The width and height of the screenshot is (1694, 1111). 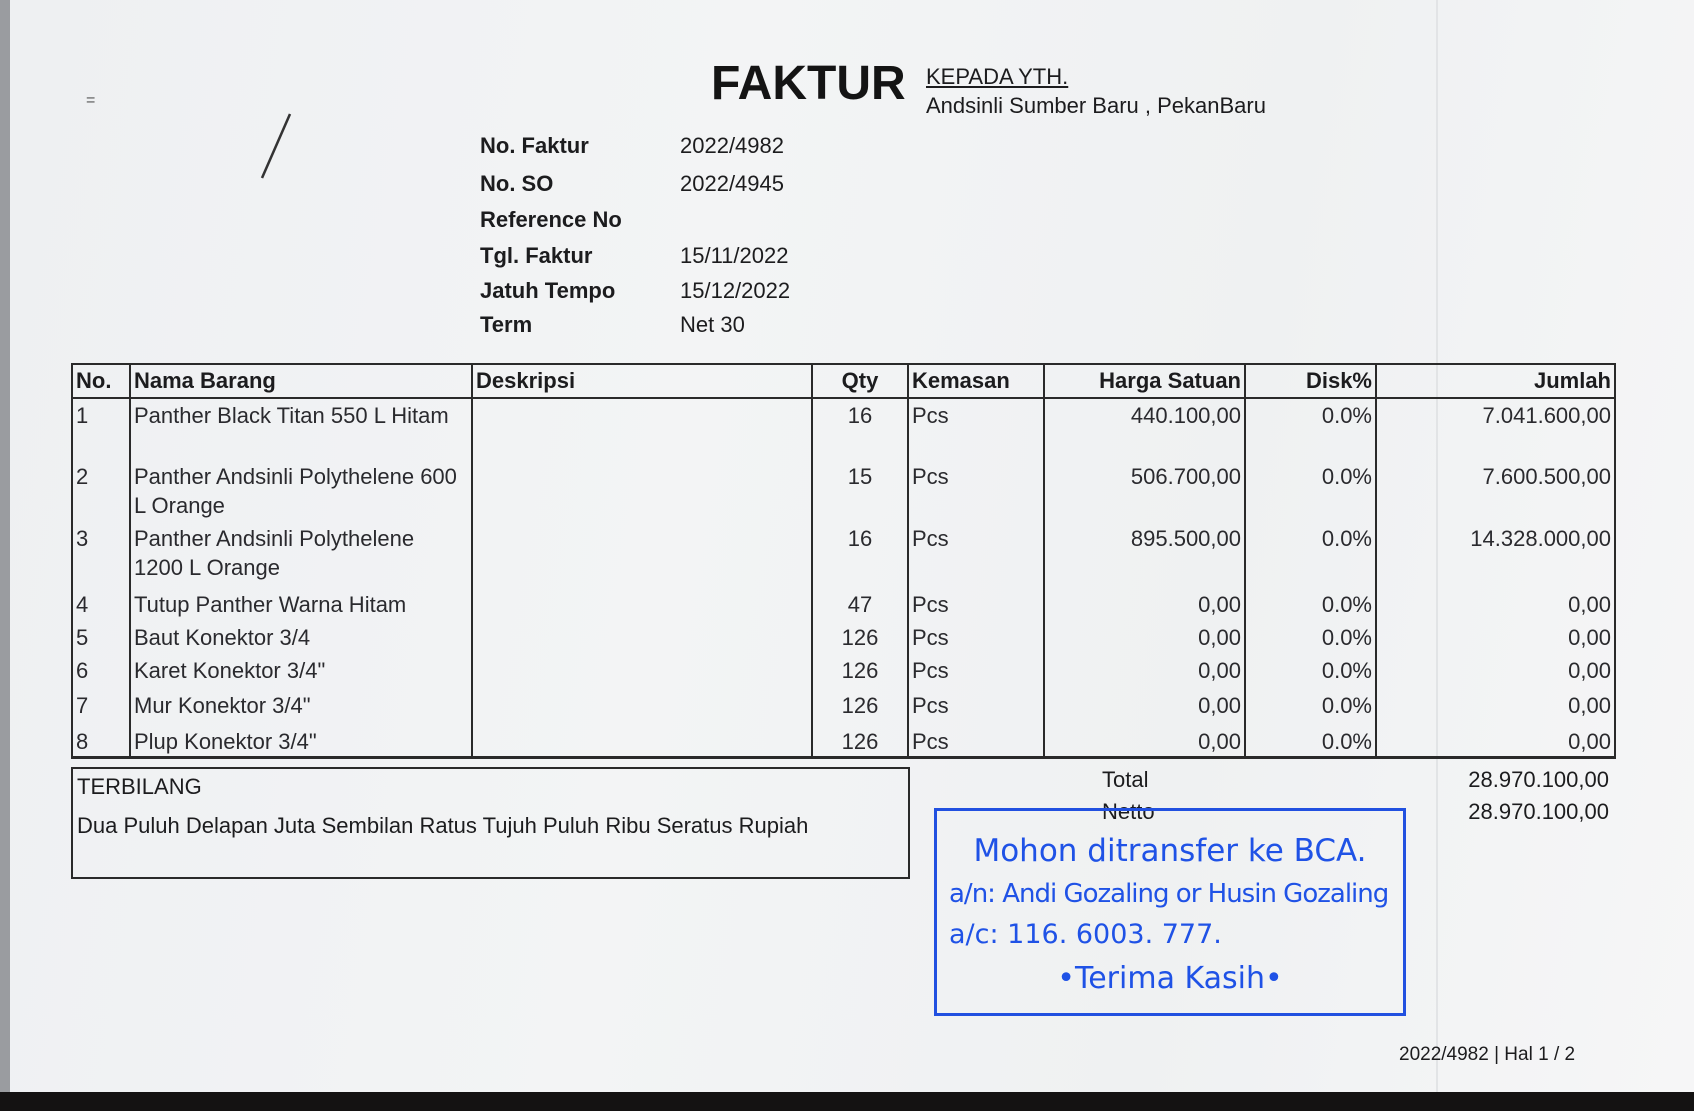 I want to click on table-row: 6 Karet Konektor 3/4" 126 Pcs 0,00 0.0% 0,00, so click(x=843, y=671).